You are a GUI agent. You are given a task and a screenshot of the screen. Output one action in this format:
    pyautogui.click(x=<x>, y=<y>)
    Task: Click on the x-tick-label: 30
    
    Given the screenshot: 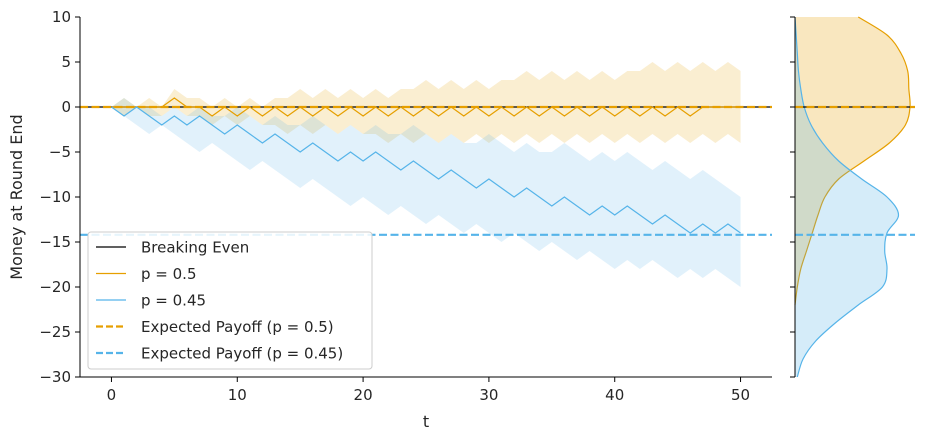 What is the action you would take?
    pyautogui.click(x=488, y=395)
    